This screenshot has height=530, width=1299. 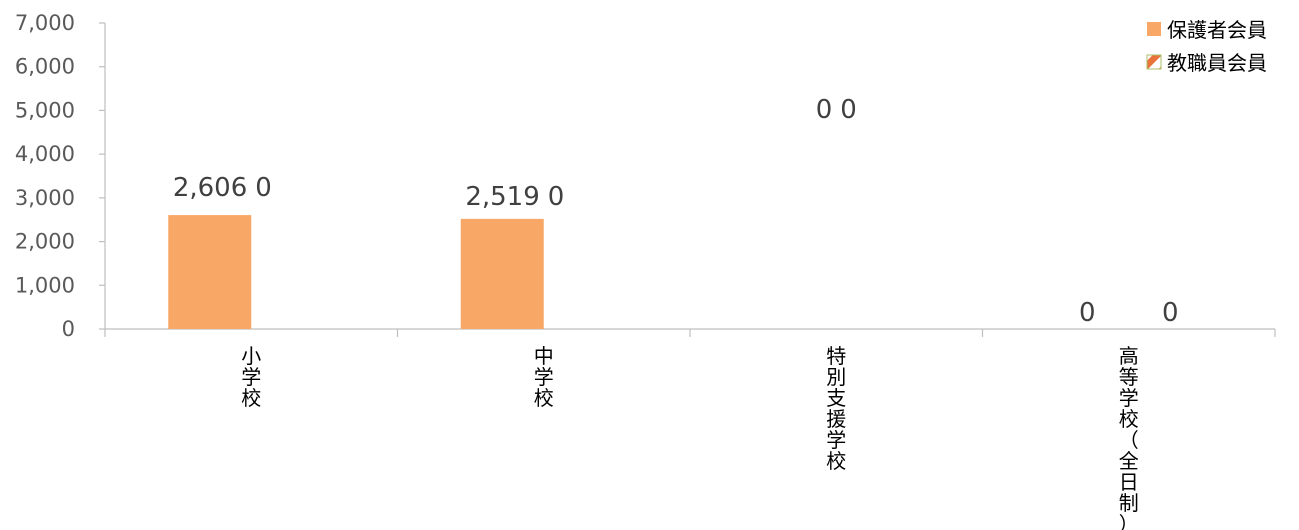 What do you see at coordinates (68, 329) in the screenshot?
I see `y-tick-label: 0` at bounding box center [68, 329].